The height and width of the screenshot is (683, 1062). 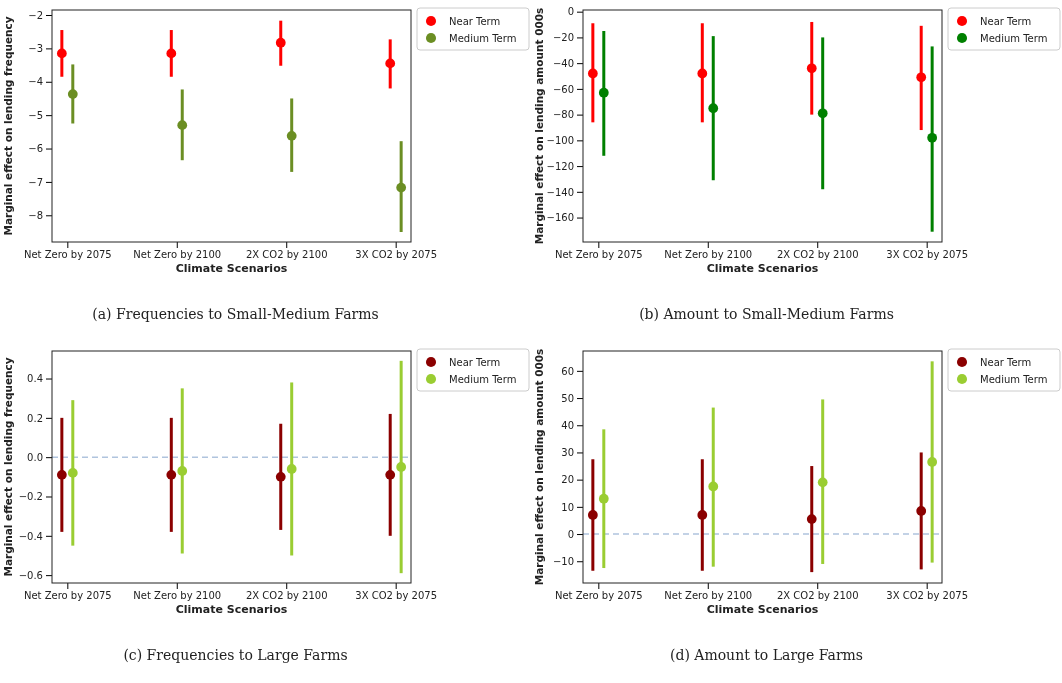 What do you see at coordinates (235, 314) in the screenshot?
I see `text: (a) Frequencies to Small-Medium Farms` at bounding box center [235, 314].